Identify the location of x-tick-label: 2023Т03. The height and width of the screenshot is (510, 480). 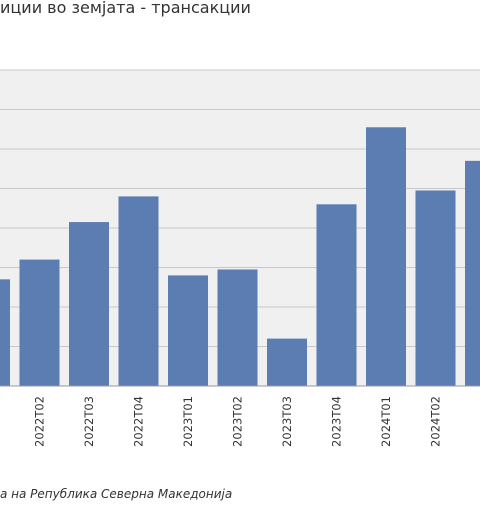
(287, 421).